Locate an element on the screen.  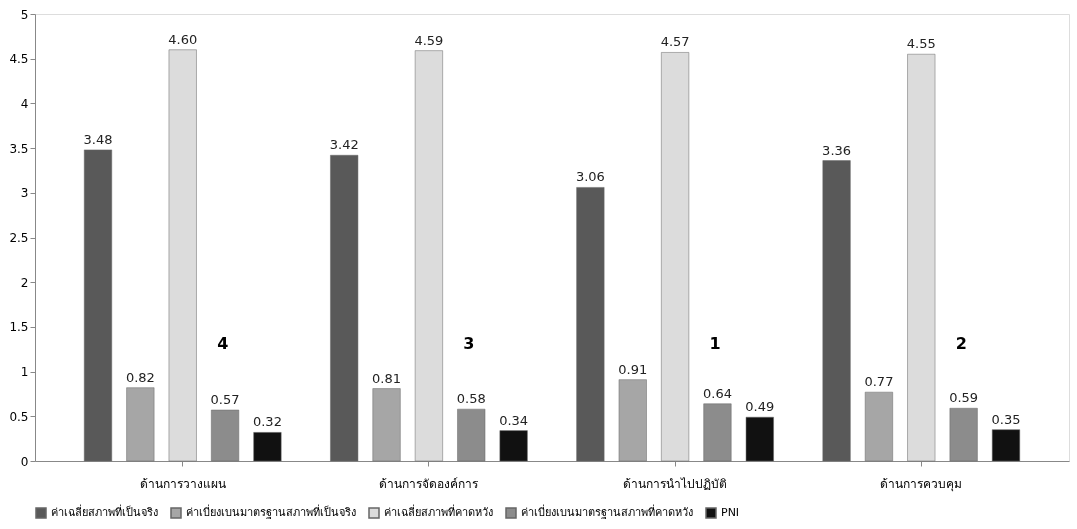
legend-label: ค่าเบี่ยงเบนมาตรฐานสภาพที่คาดหวัง is located at coordinates (607, 511).